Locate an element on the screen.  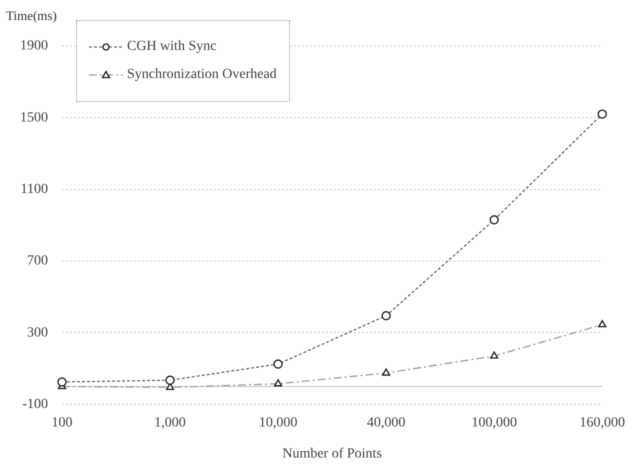
y-tick-label: 300 is located at coordinates (37, 332).